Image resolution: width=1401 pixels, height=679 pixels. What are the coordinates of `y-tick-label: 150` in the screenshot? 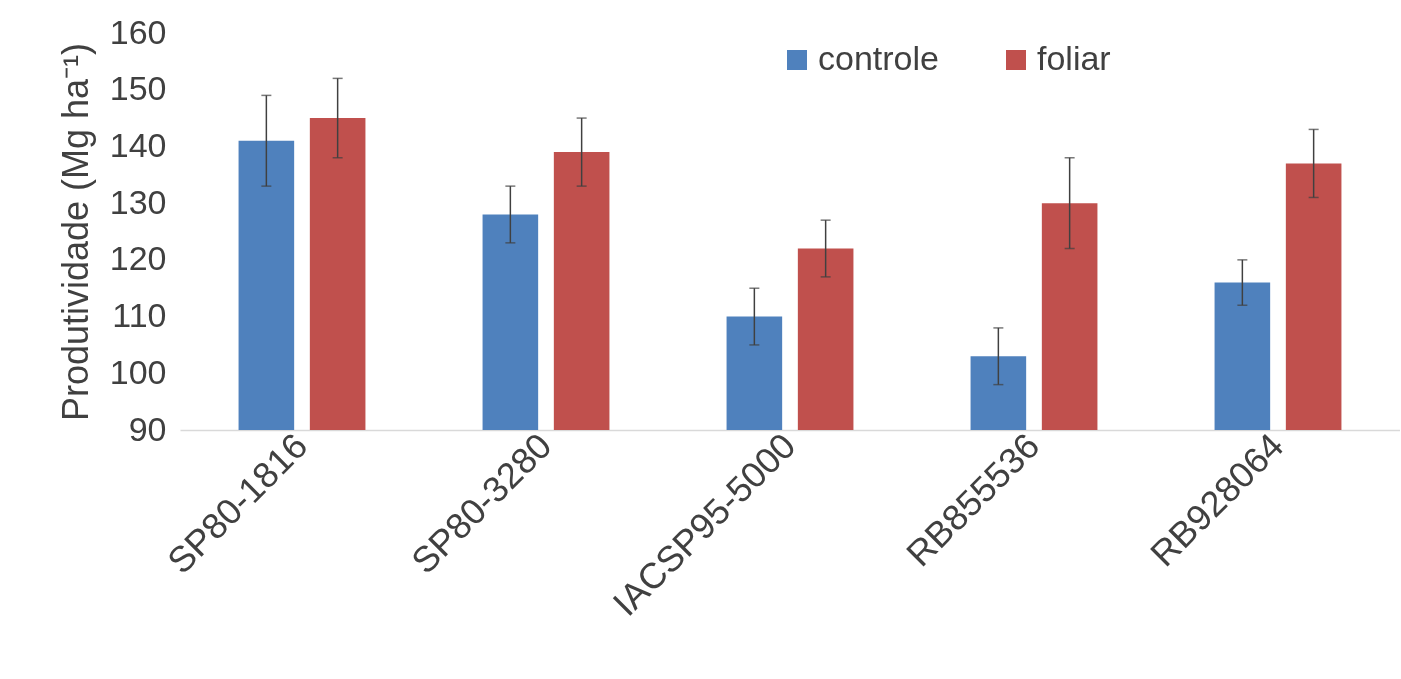 It's located at (138, 88).